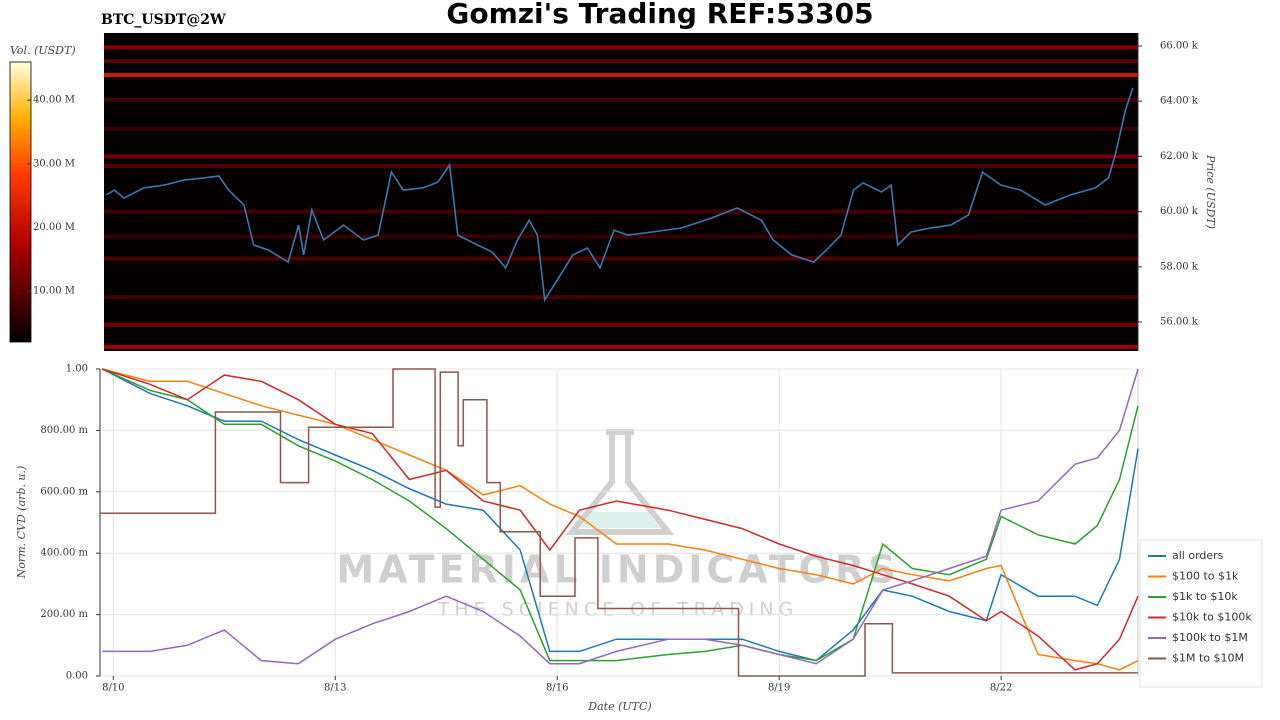 Image resolution: width=1280 pixels, height=720 pixels. What do you see at coordinates (1210, 191) in the screenshot?
I see `y-axis-label: Price (USDT)` at bounding box center [1210, 191].